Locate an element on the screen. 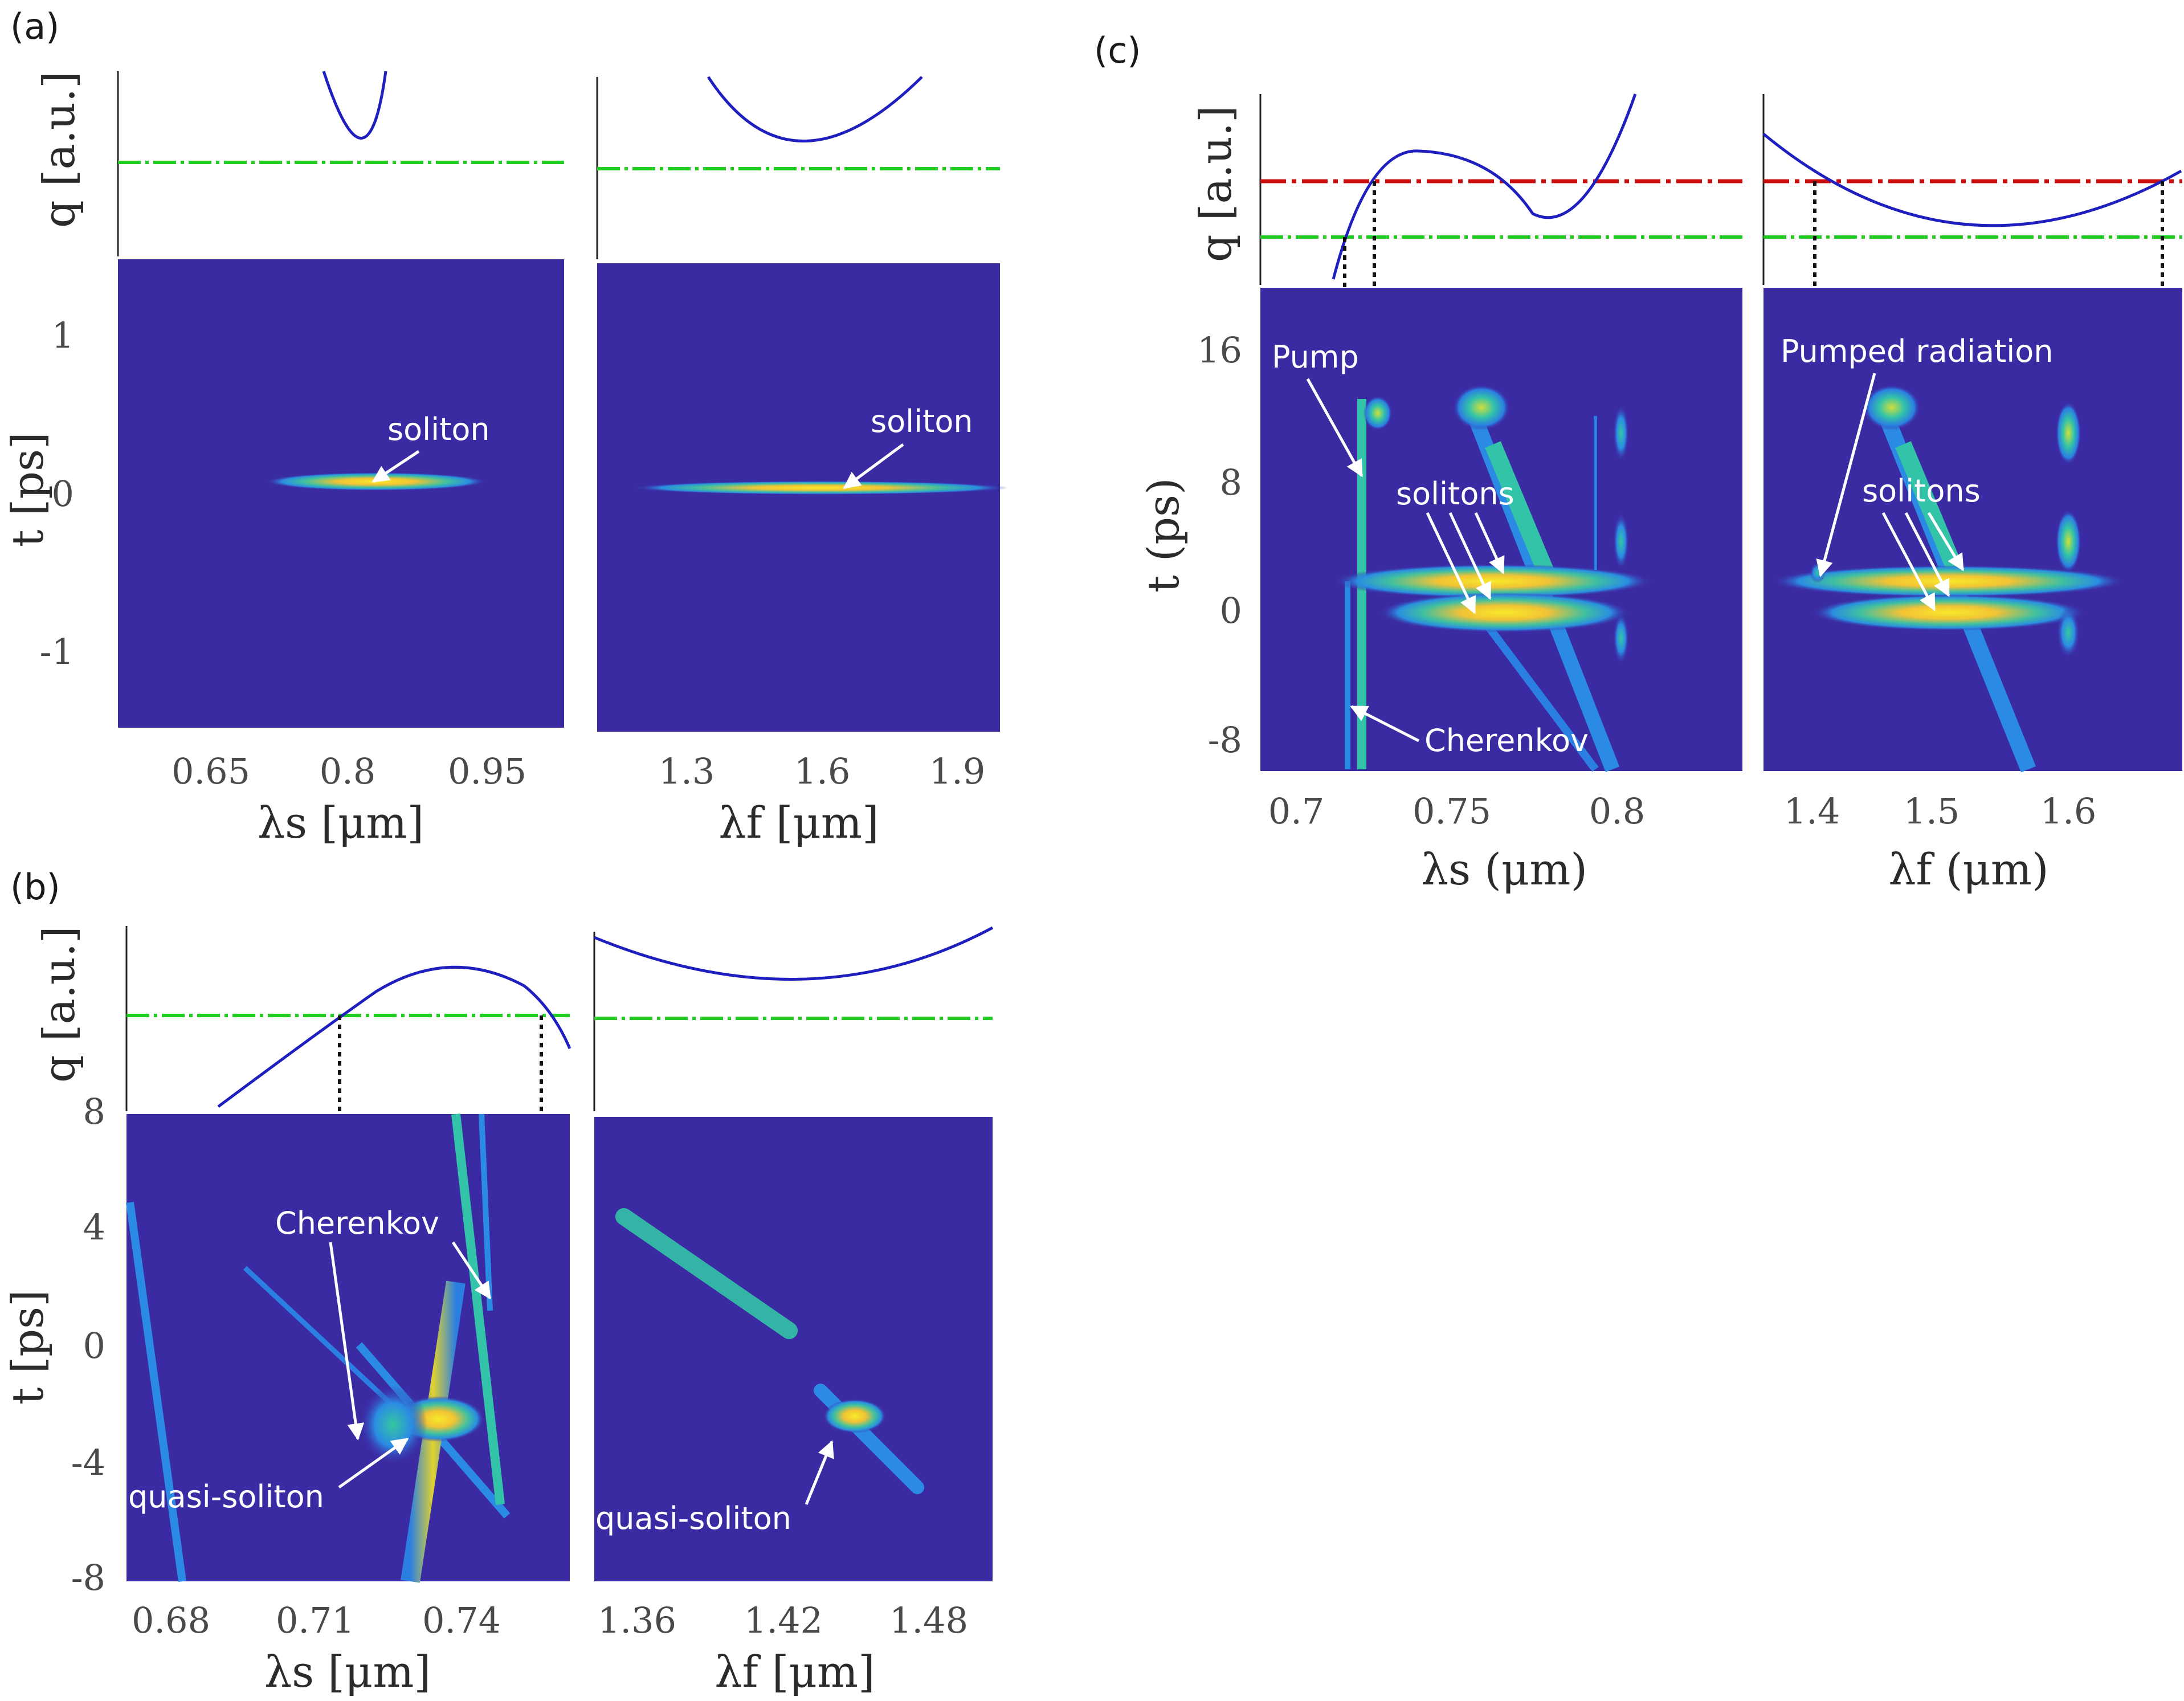 This screenshot has height=1701, width=2184. panel-c-cherenkov-arrow is located at coordinates (1385, 724).